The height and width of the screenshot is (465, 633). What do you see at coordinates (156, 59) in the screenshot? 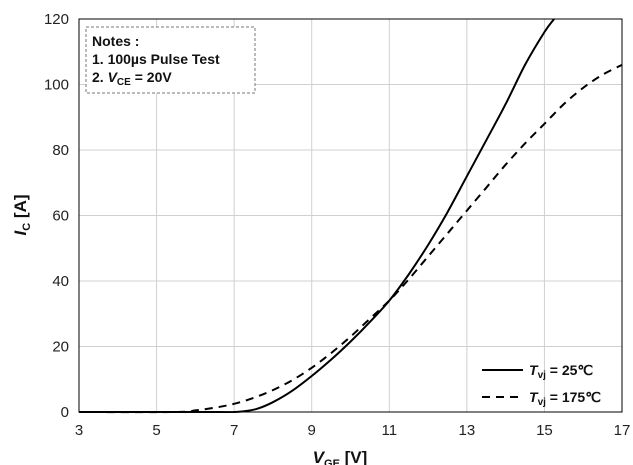
I see `notes-line-1: 1. 100µs Pulse Test` at bounding box center [156, 59].